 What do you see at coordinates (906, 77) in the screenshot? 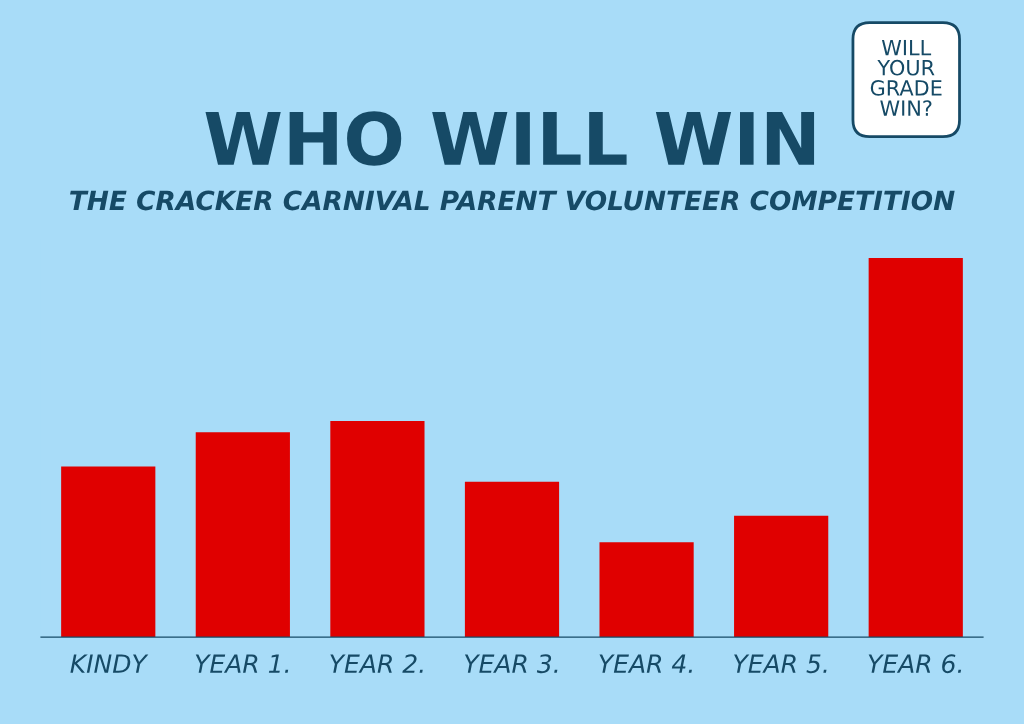
I see `text: WILL YOUR GRADE WIN?` at bounding box center [906, 77].